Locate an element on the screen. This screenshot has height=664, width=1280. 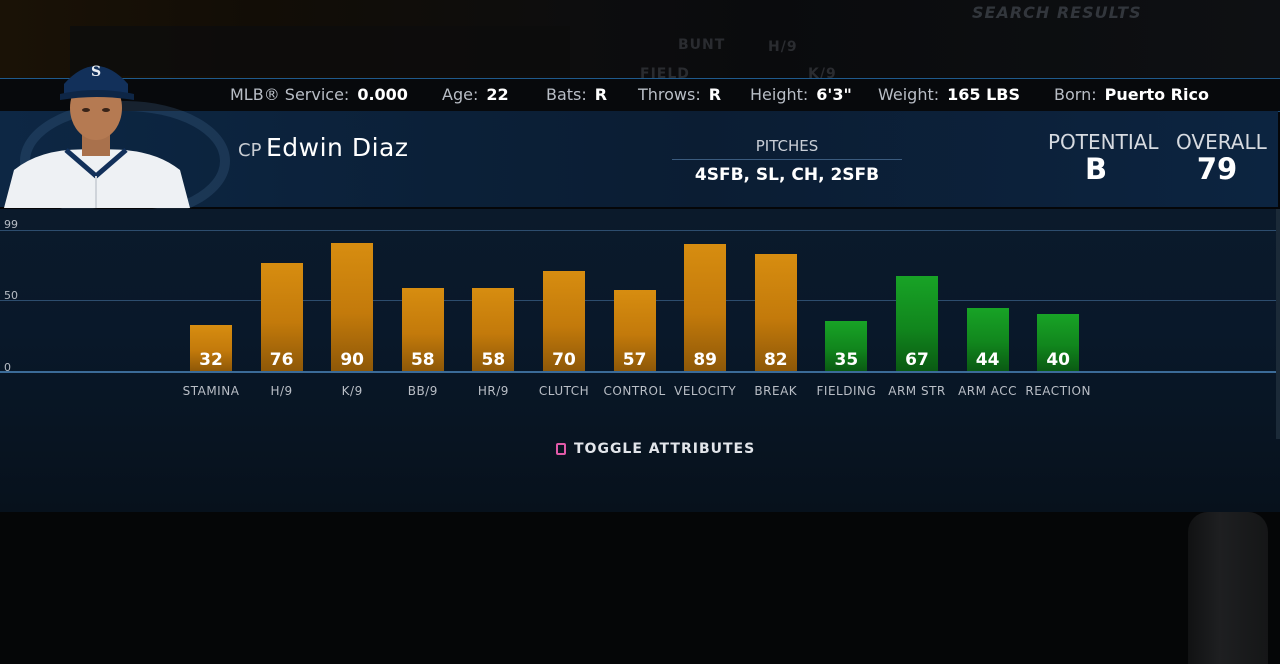
born-info: Born: Puerto Rico is located at coordinates (1131, 94).